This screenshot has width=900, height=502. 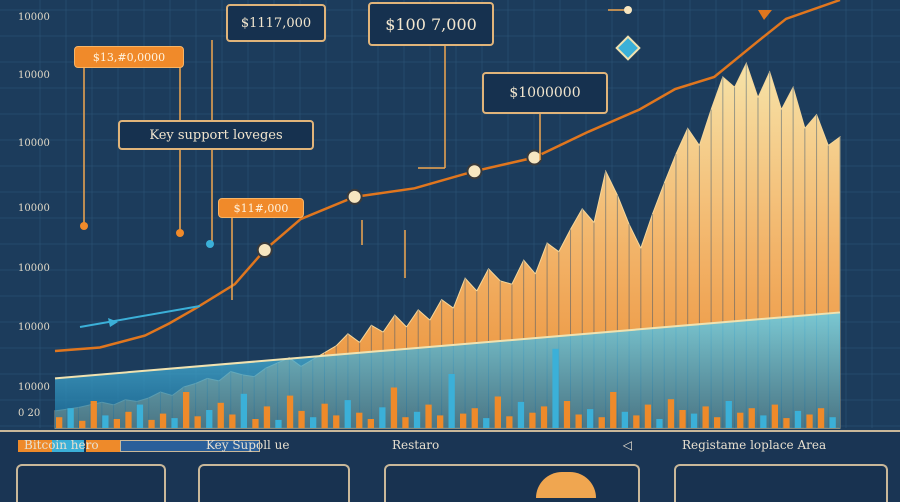 What do you see at coordinates (431, 24) in the screenshot?
I see `price-callout: $100 7,000` at bounding box center [431, 24].